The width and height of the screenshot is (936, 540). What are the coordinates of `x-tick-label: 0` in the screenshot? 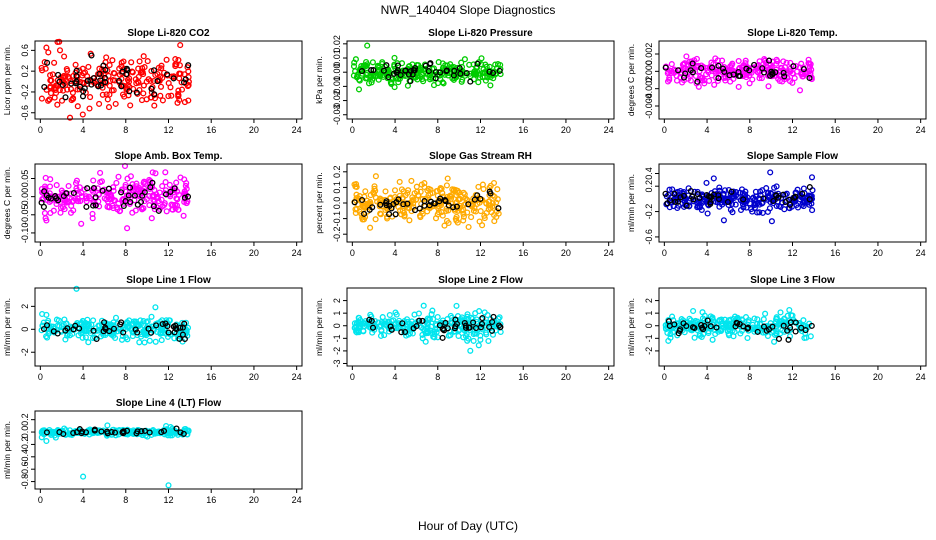 It's located at (664, 253).